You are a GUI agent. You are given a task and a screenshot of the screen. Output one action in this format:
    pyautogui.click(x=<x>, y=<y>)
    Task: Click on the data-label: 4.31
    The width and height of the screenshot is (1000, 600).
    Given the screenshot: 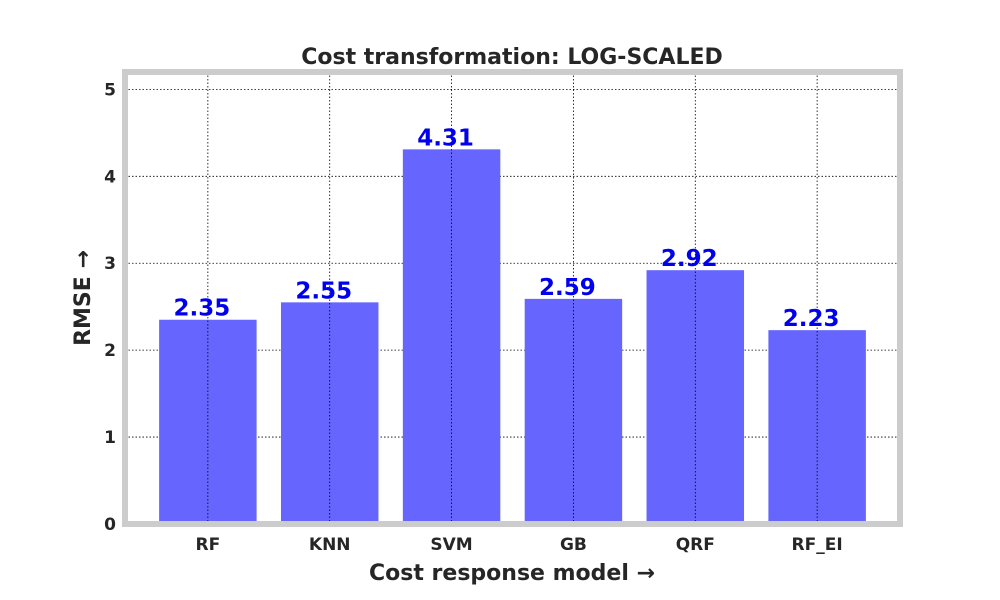 What is the action you would take?
    pyautogui.click(x=445, y=138)
    